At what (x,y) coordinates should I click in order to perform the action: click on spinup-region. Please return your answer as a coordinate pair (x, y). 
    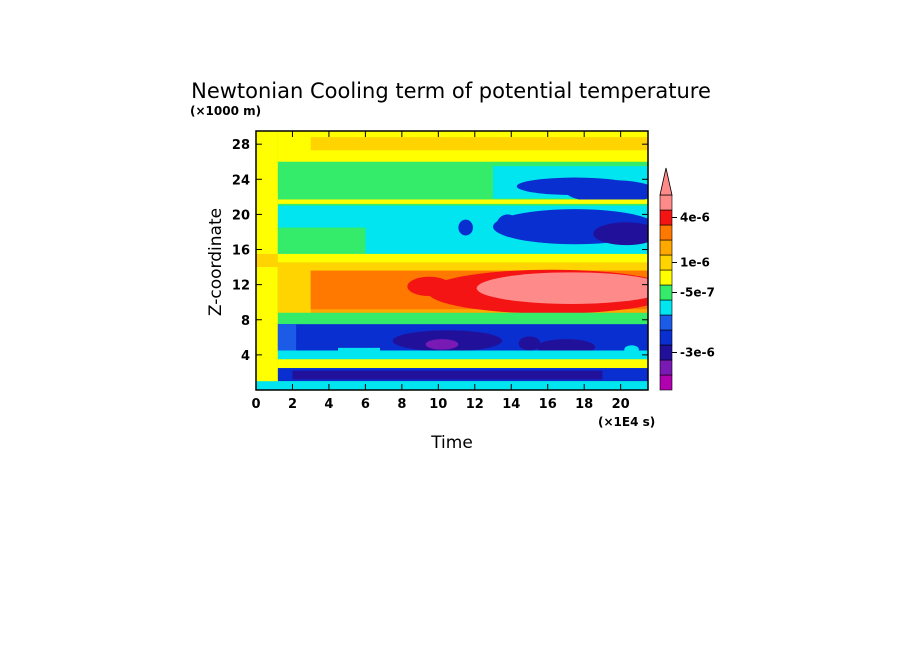
    Looking at the image, I should click on (267, 260).